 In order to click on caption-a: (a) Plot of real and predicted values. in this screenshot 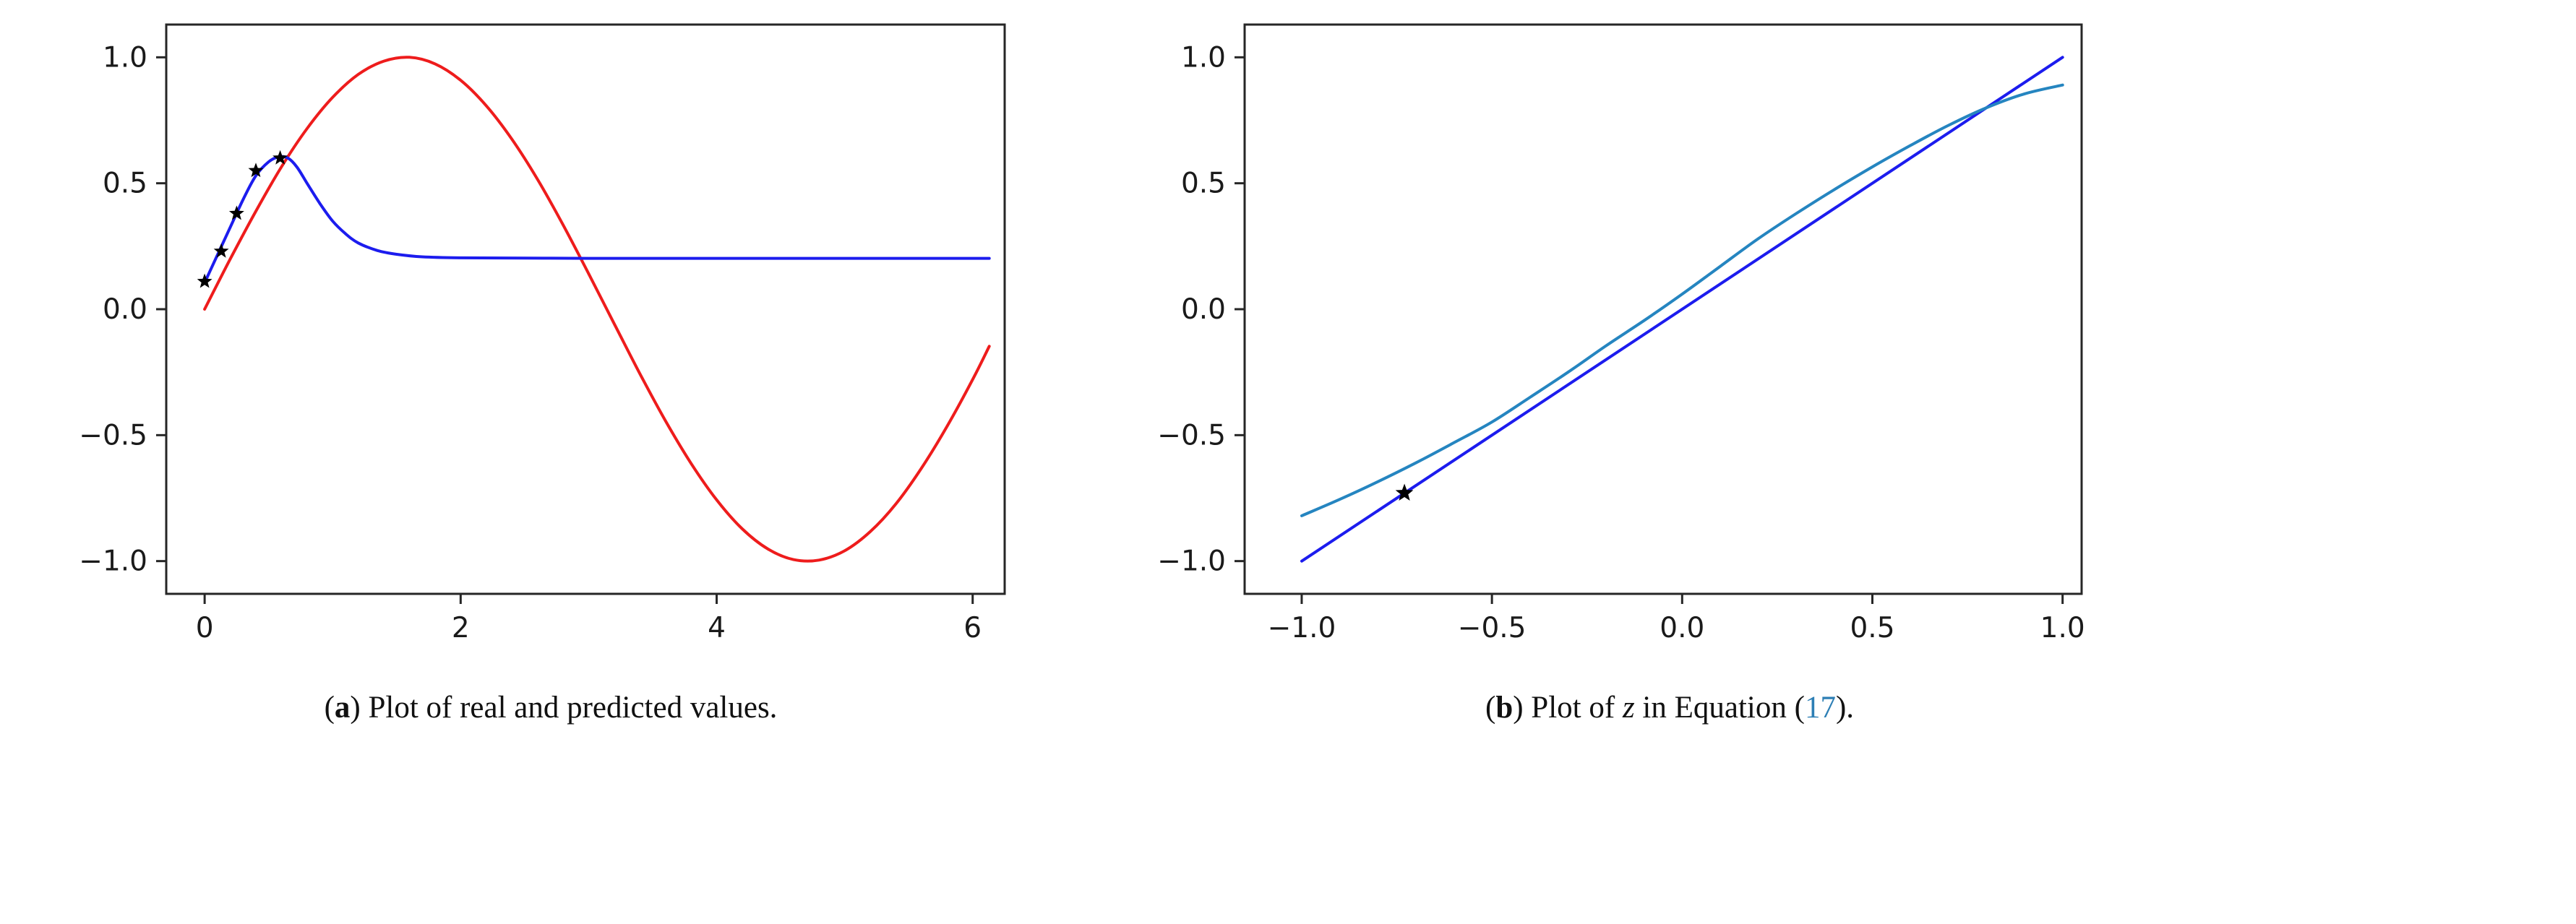, I will do `click(551, 708)`.